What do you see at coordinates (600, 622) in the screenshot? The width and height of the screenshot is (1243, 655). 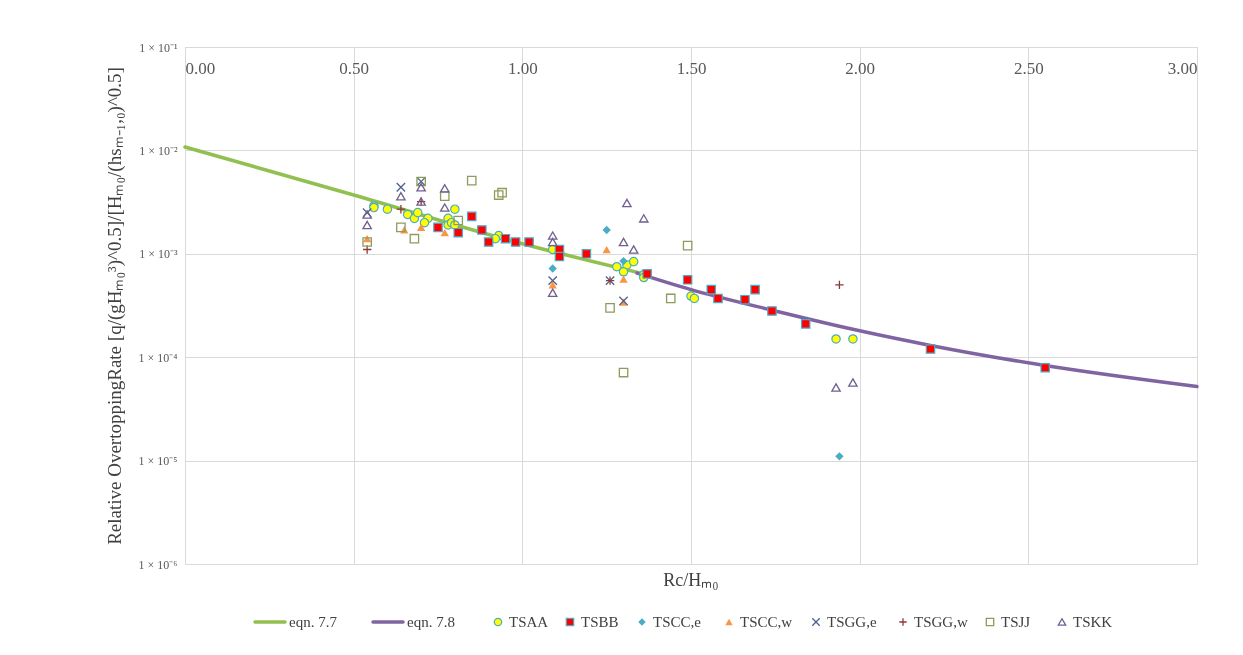 I see `legend-label: TSBB` at bounding box center [600, 622].